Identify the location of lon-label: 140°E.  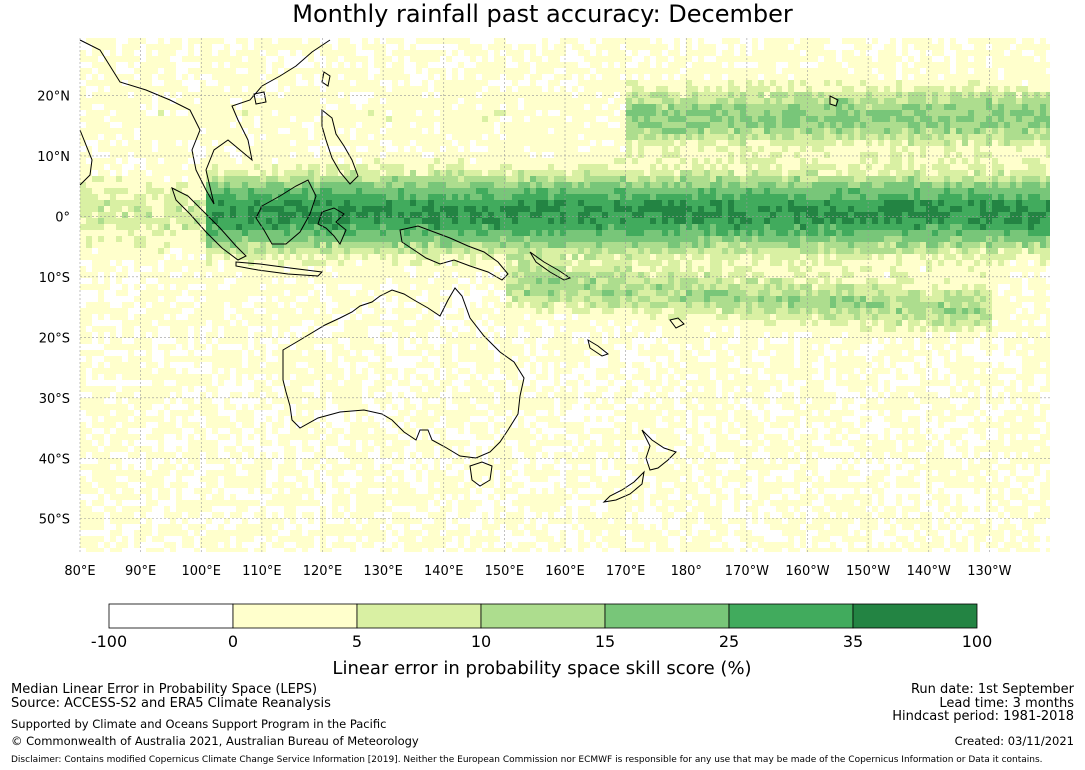
(444, 571).